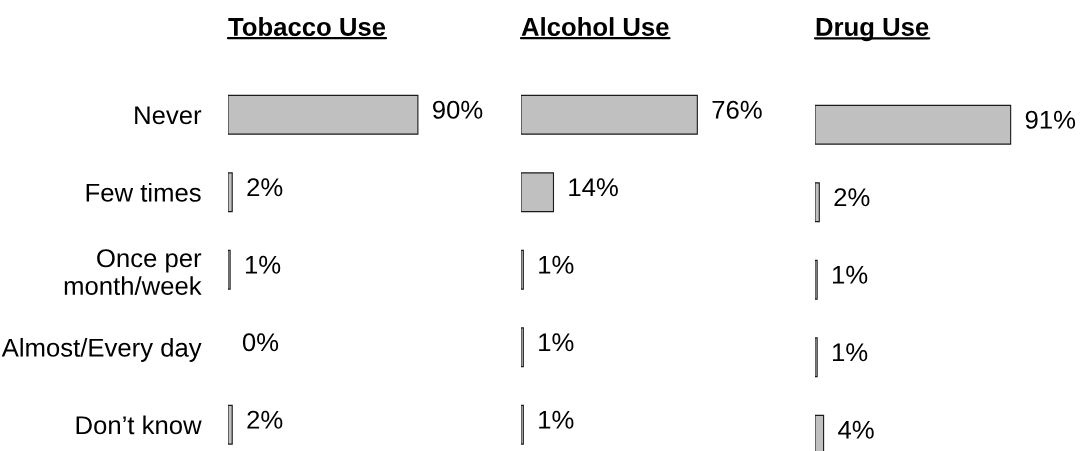 This screenshot has width=1080, height=451. Describe the element at coordinates (101, 349) in the screenshot. I see `y-tick-label: Almost/Every day` at that location.